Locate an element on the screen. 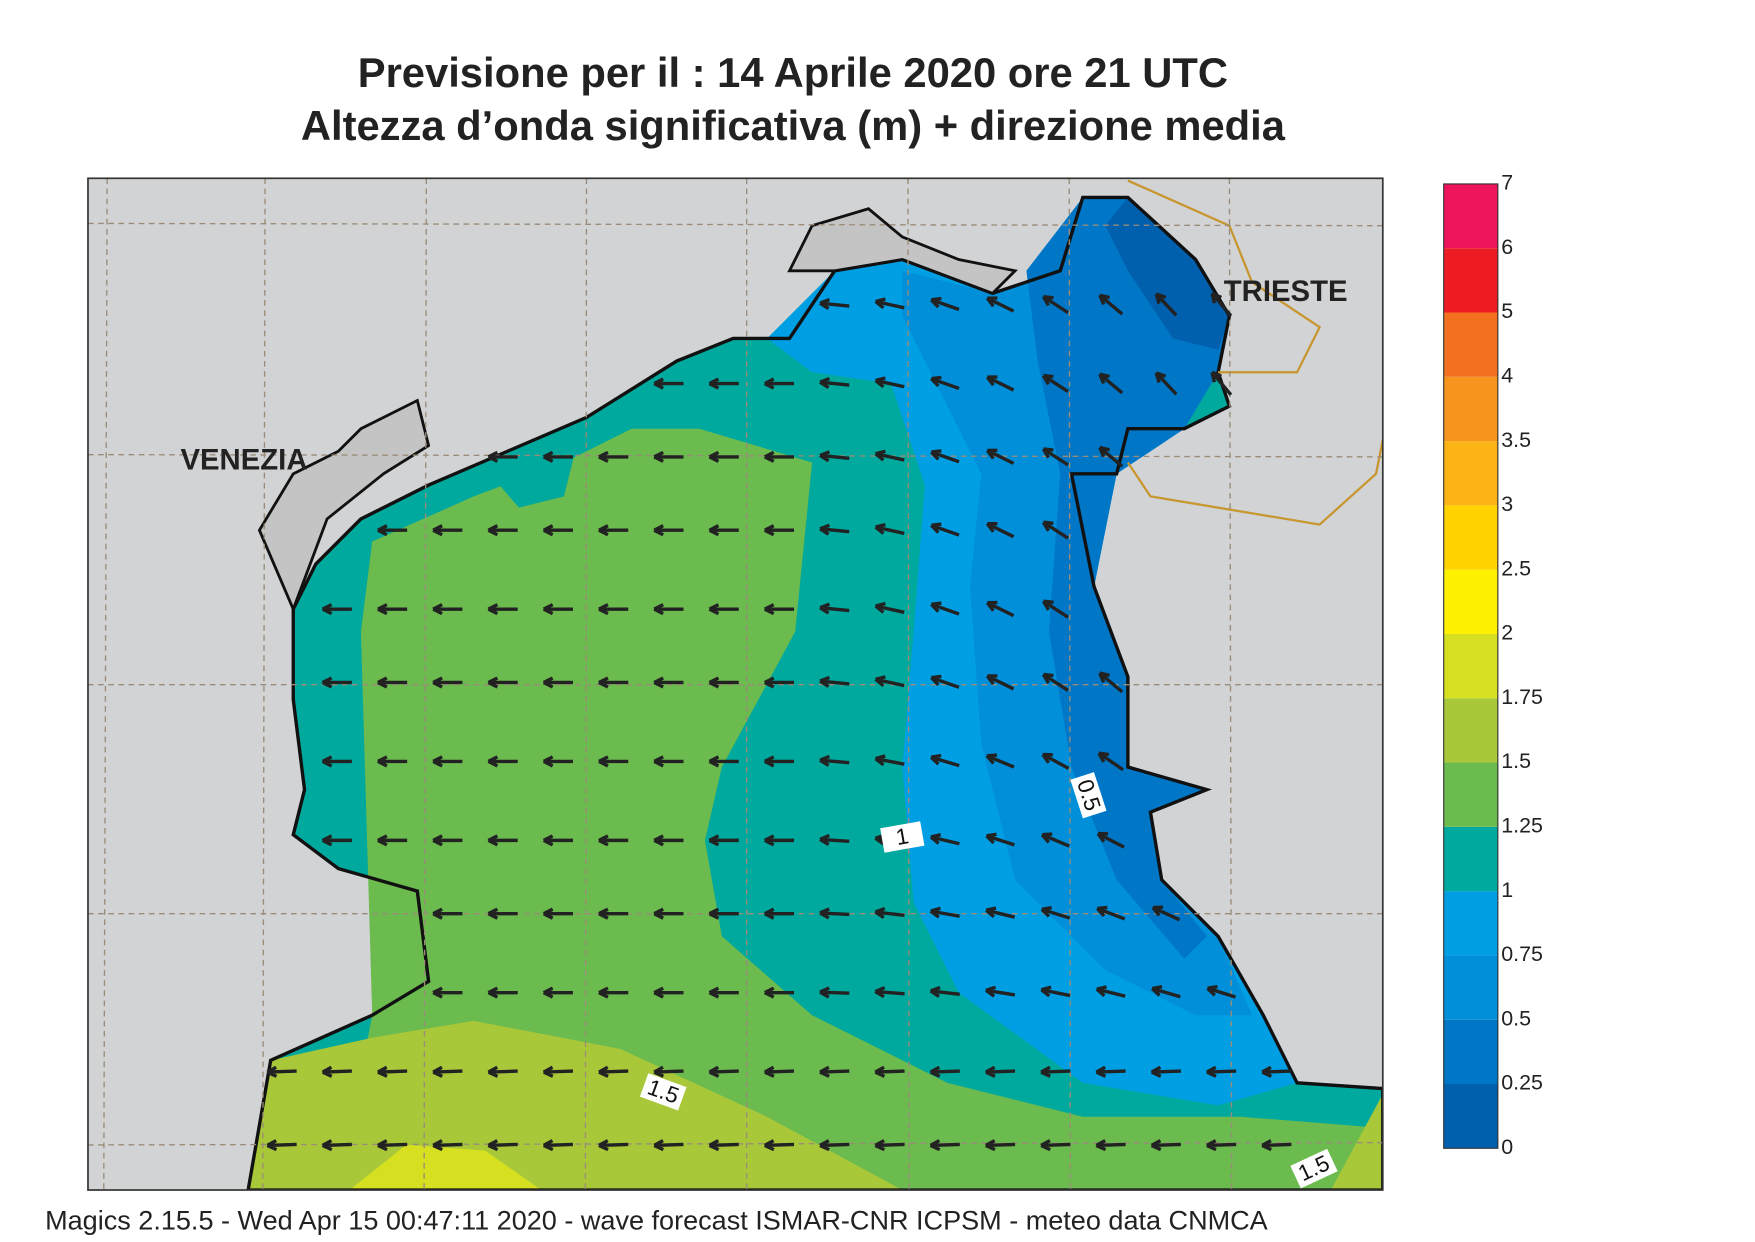  place-label: VENEZIA is located at coordinates (243, 459).